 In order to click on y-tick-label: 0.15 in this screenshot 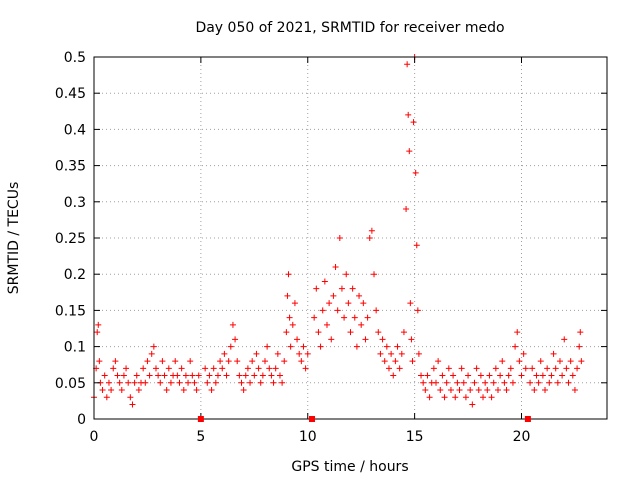, I will do `click(70, 311)`.